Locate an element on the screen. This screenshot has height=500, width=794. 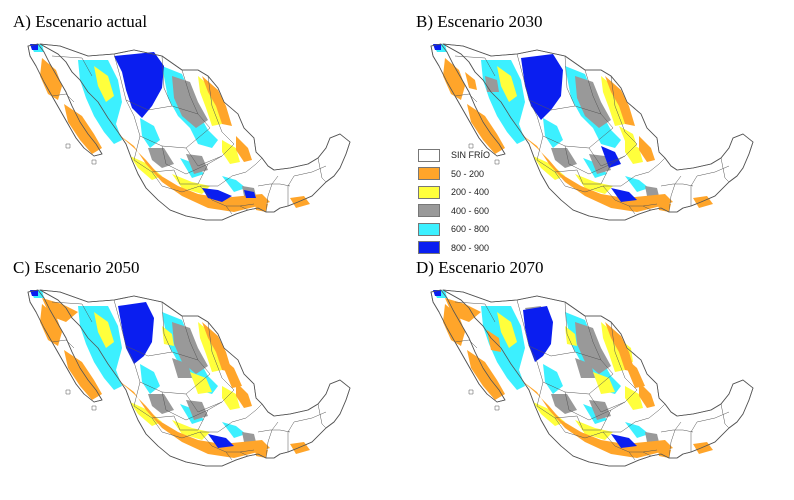
panel-title-d: D) Escenario 2070 is located at coordinates (480, 267).